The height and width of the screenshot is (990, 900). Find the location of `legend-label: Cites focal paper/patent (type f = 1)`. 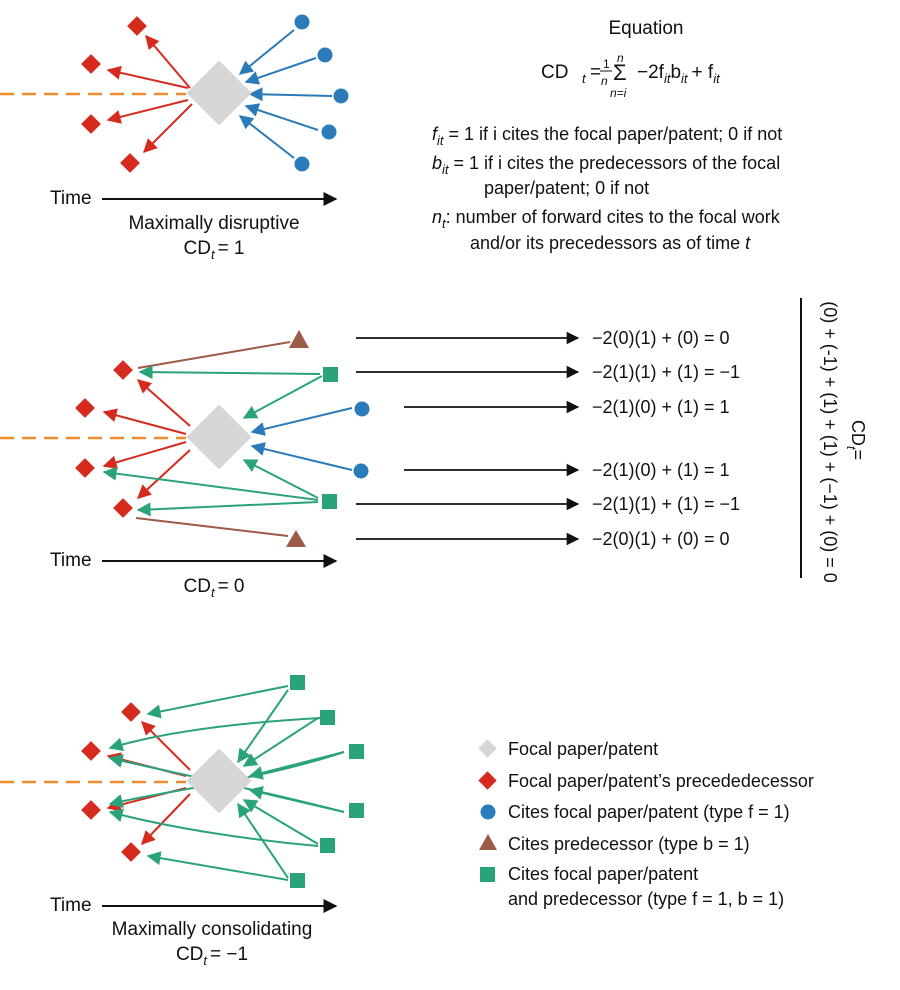

legend-label: Cites focal paper/patent (type f = 1) is located at coordinates (649, 812).